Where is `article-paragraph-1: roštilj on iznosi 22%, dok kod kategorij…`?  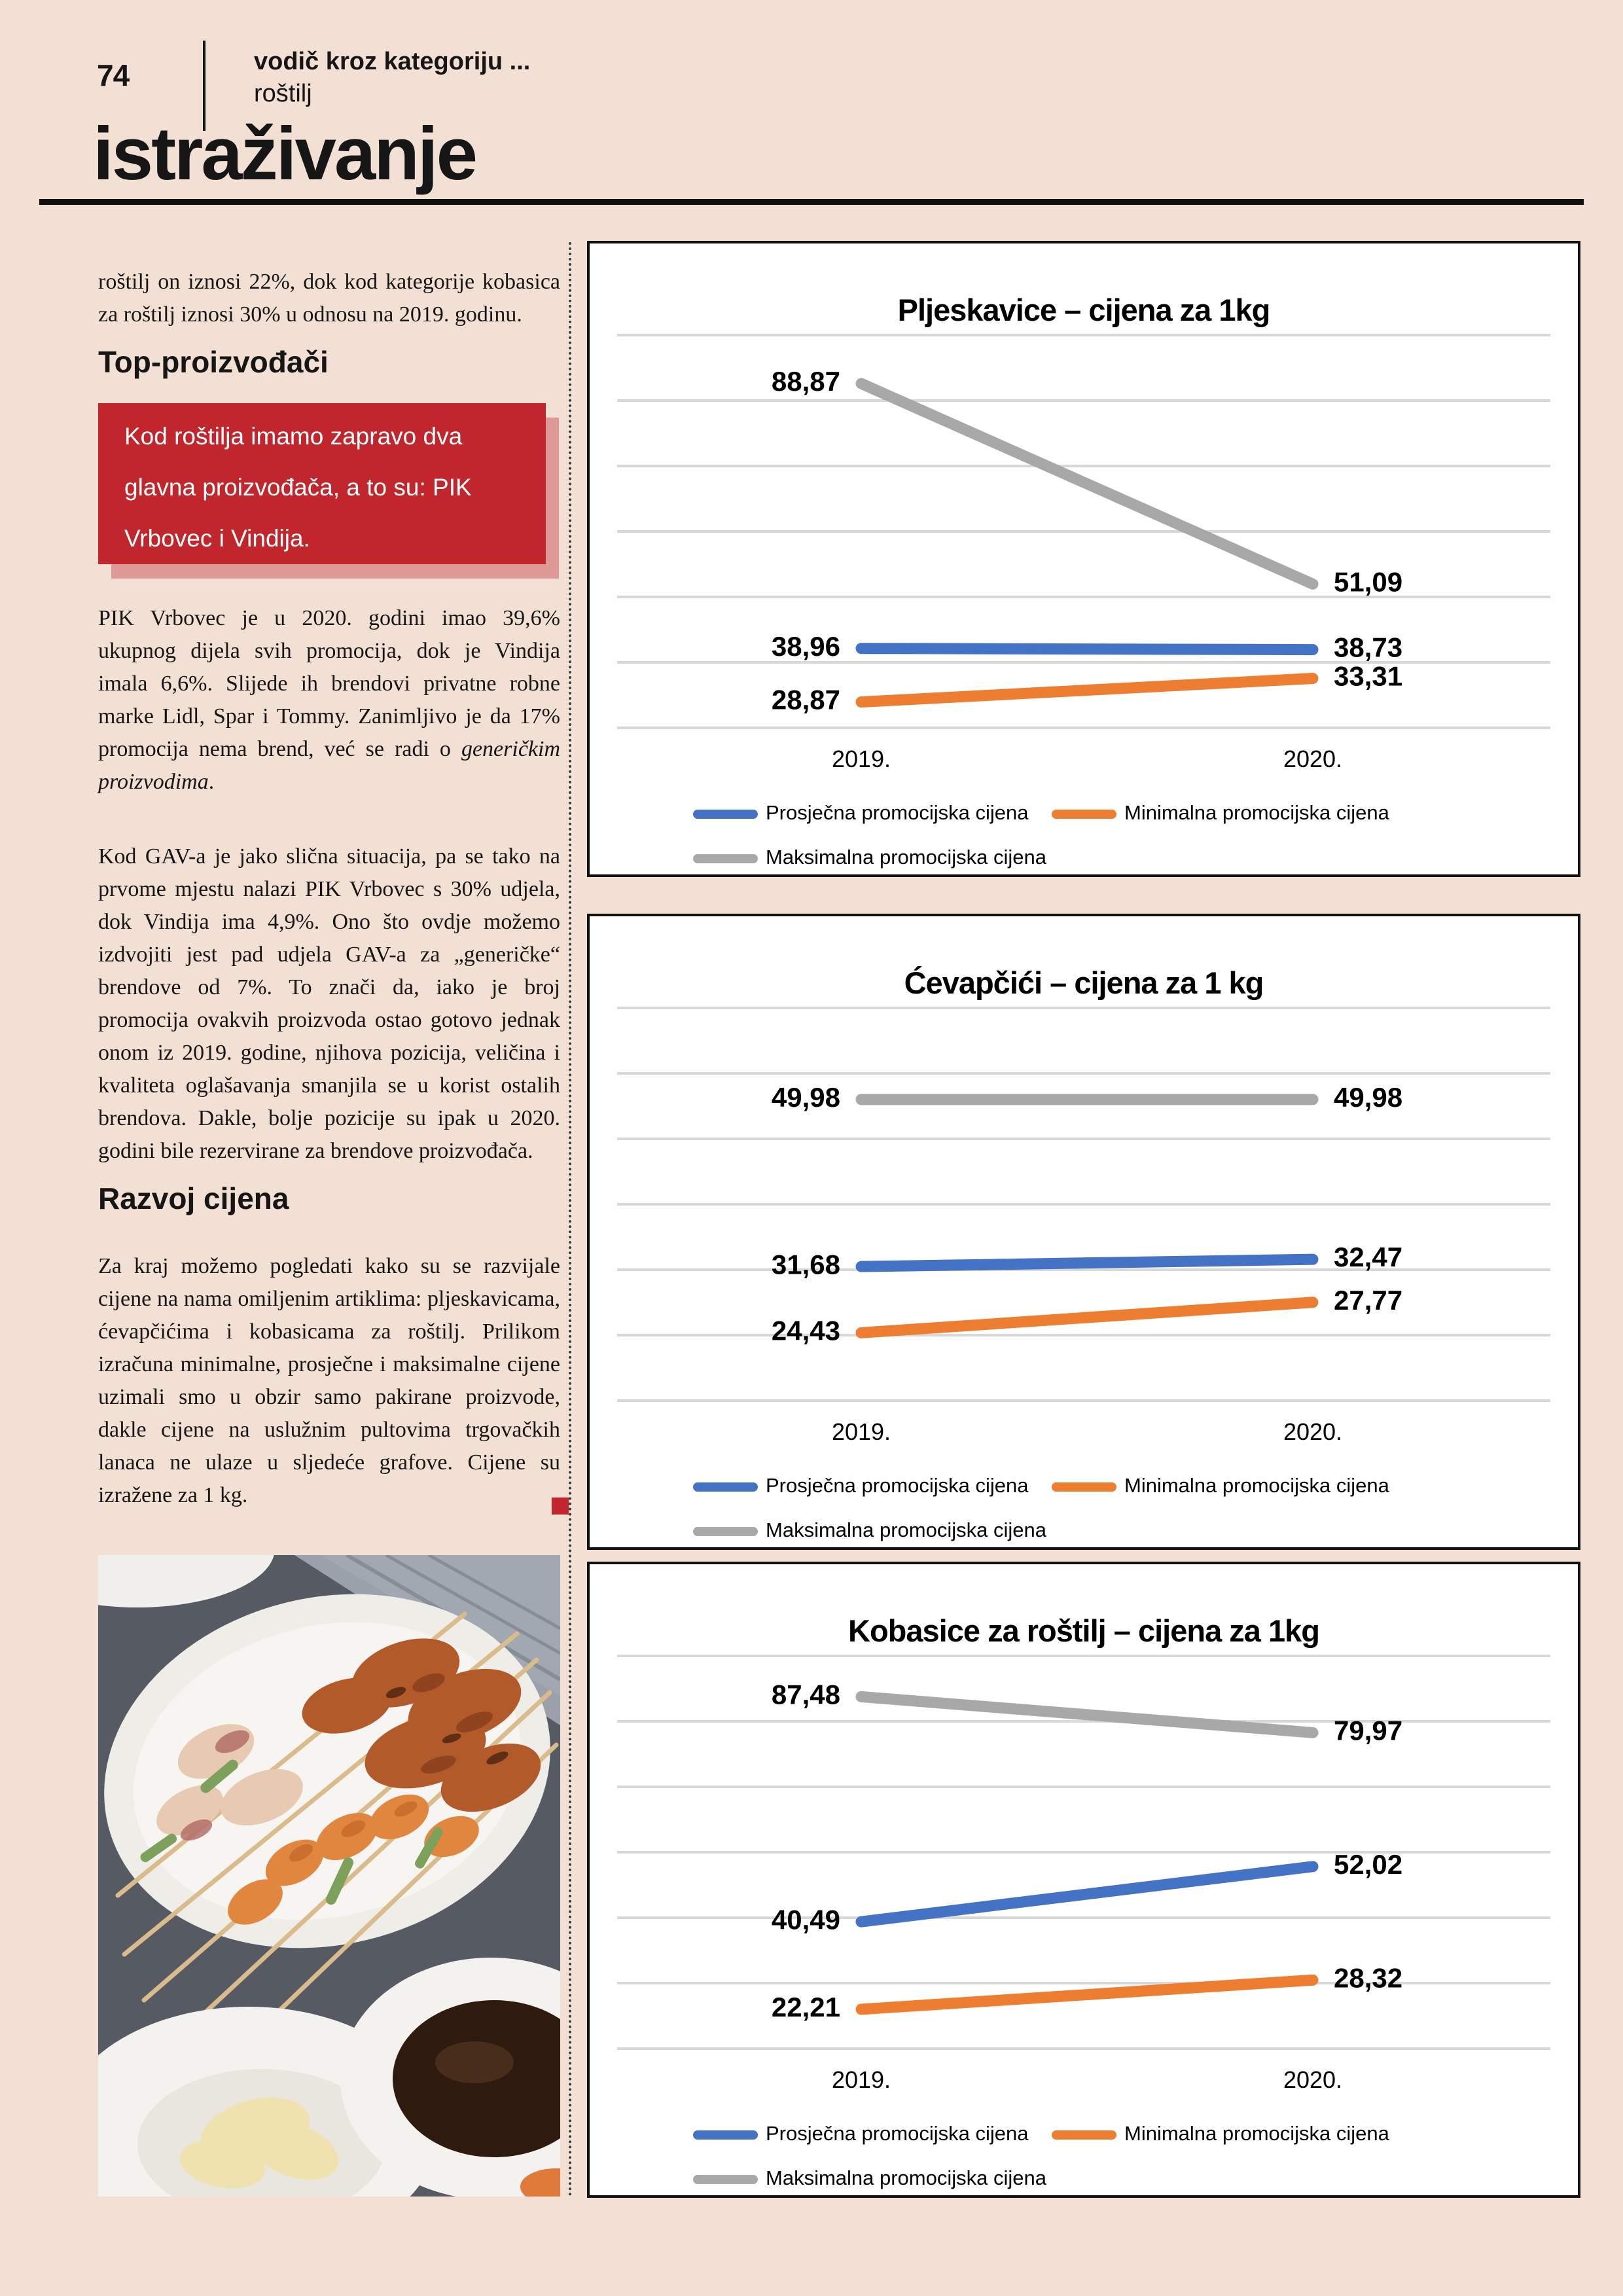
article-paragraph-1: roštilj on iznosi 22%, dok kod kategorij… is located at coordinates (329, 298).